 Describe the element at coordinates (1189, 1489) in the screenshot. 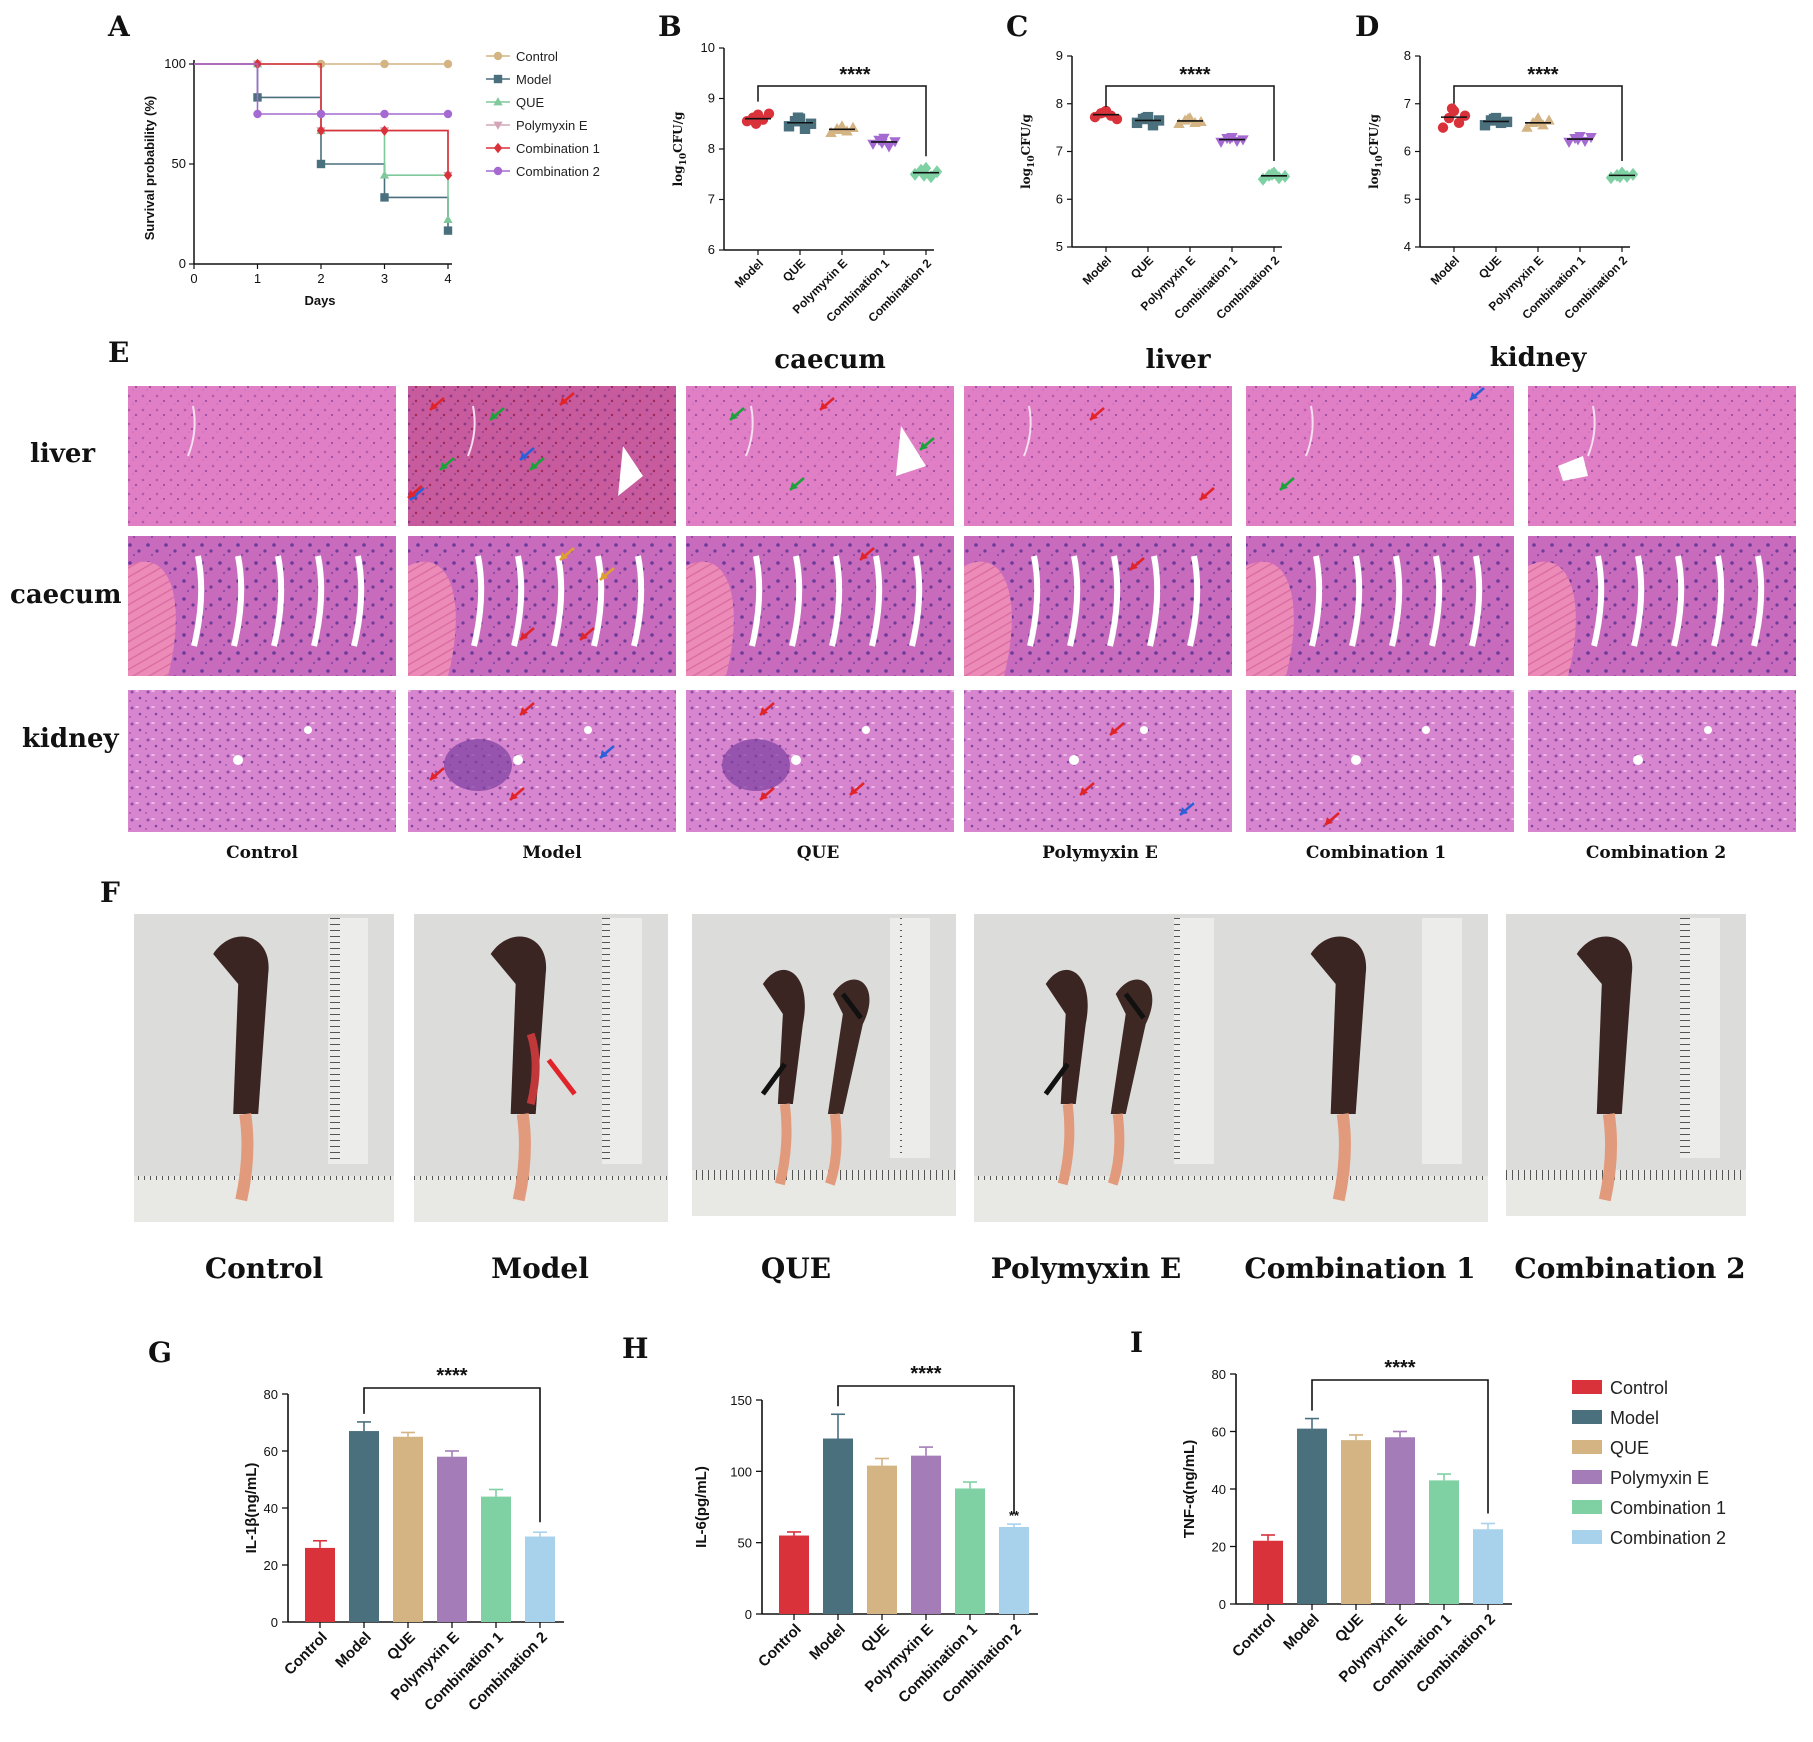

I see `bar-y-axis-label: TNF-α(ng/mL)` at that location.